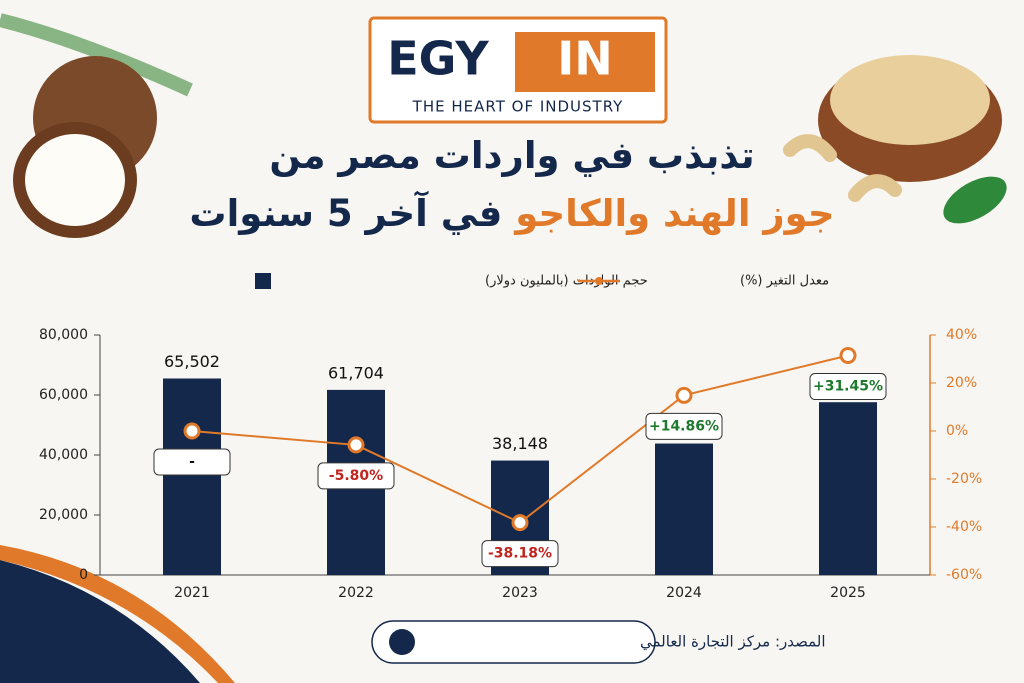  What do you see at coordinates (512, 213) in the screenshot?
I see `chart-subtitle: جوز الهند والكاجو في آخر 5 سنوات` at bounding box center [512, 213].